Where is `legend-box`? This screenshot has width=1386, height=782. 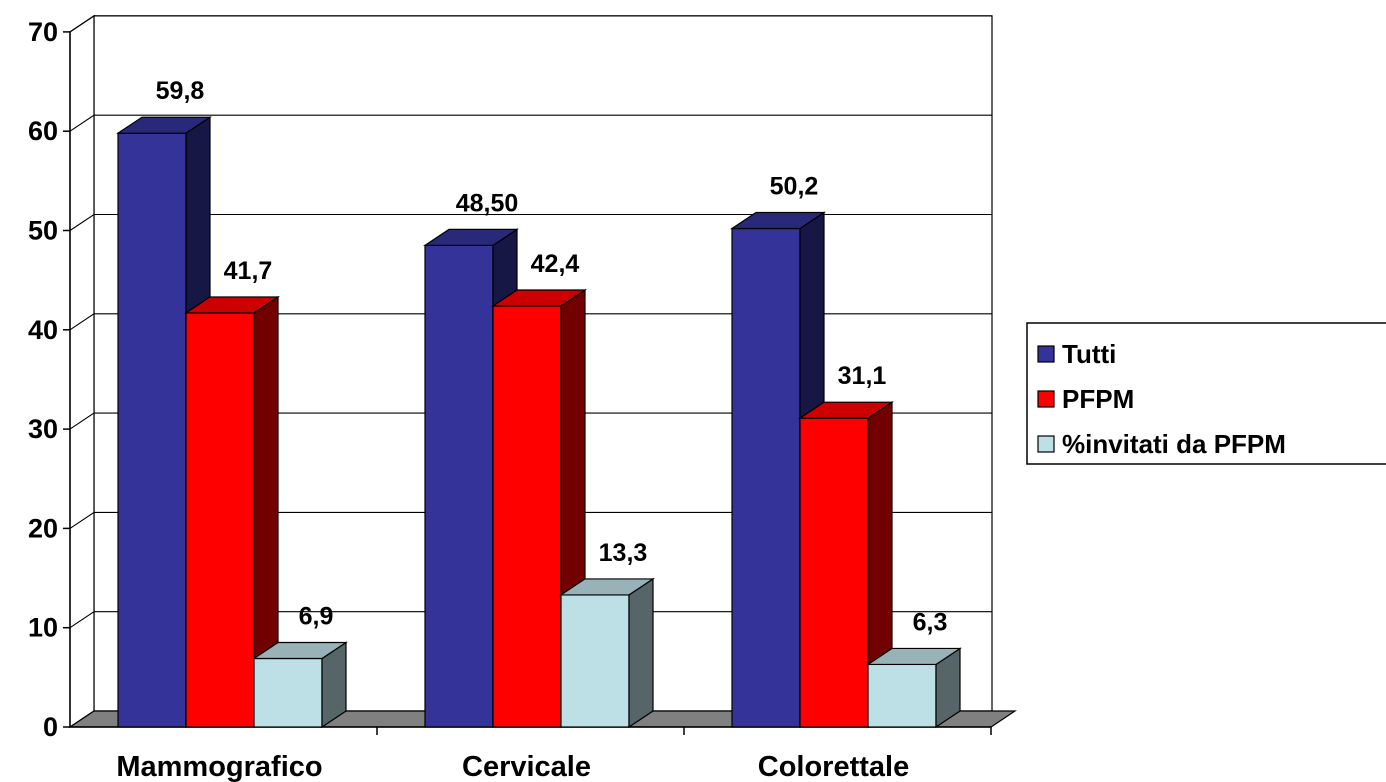 legend-box is located at coordinates (1206, 393).